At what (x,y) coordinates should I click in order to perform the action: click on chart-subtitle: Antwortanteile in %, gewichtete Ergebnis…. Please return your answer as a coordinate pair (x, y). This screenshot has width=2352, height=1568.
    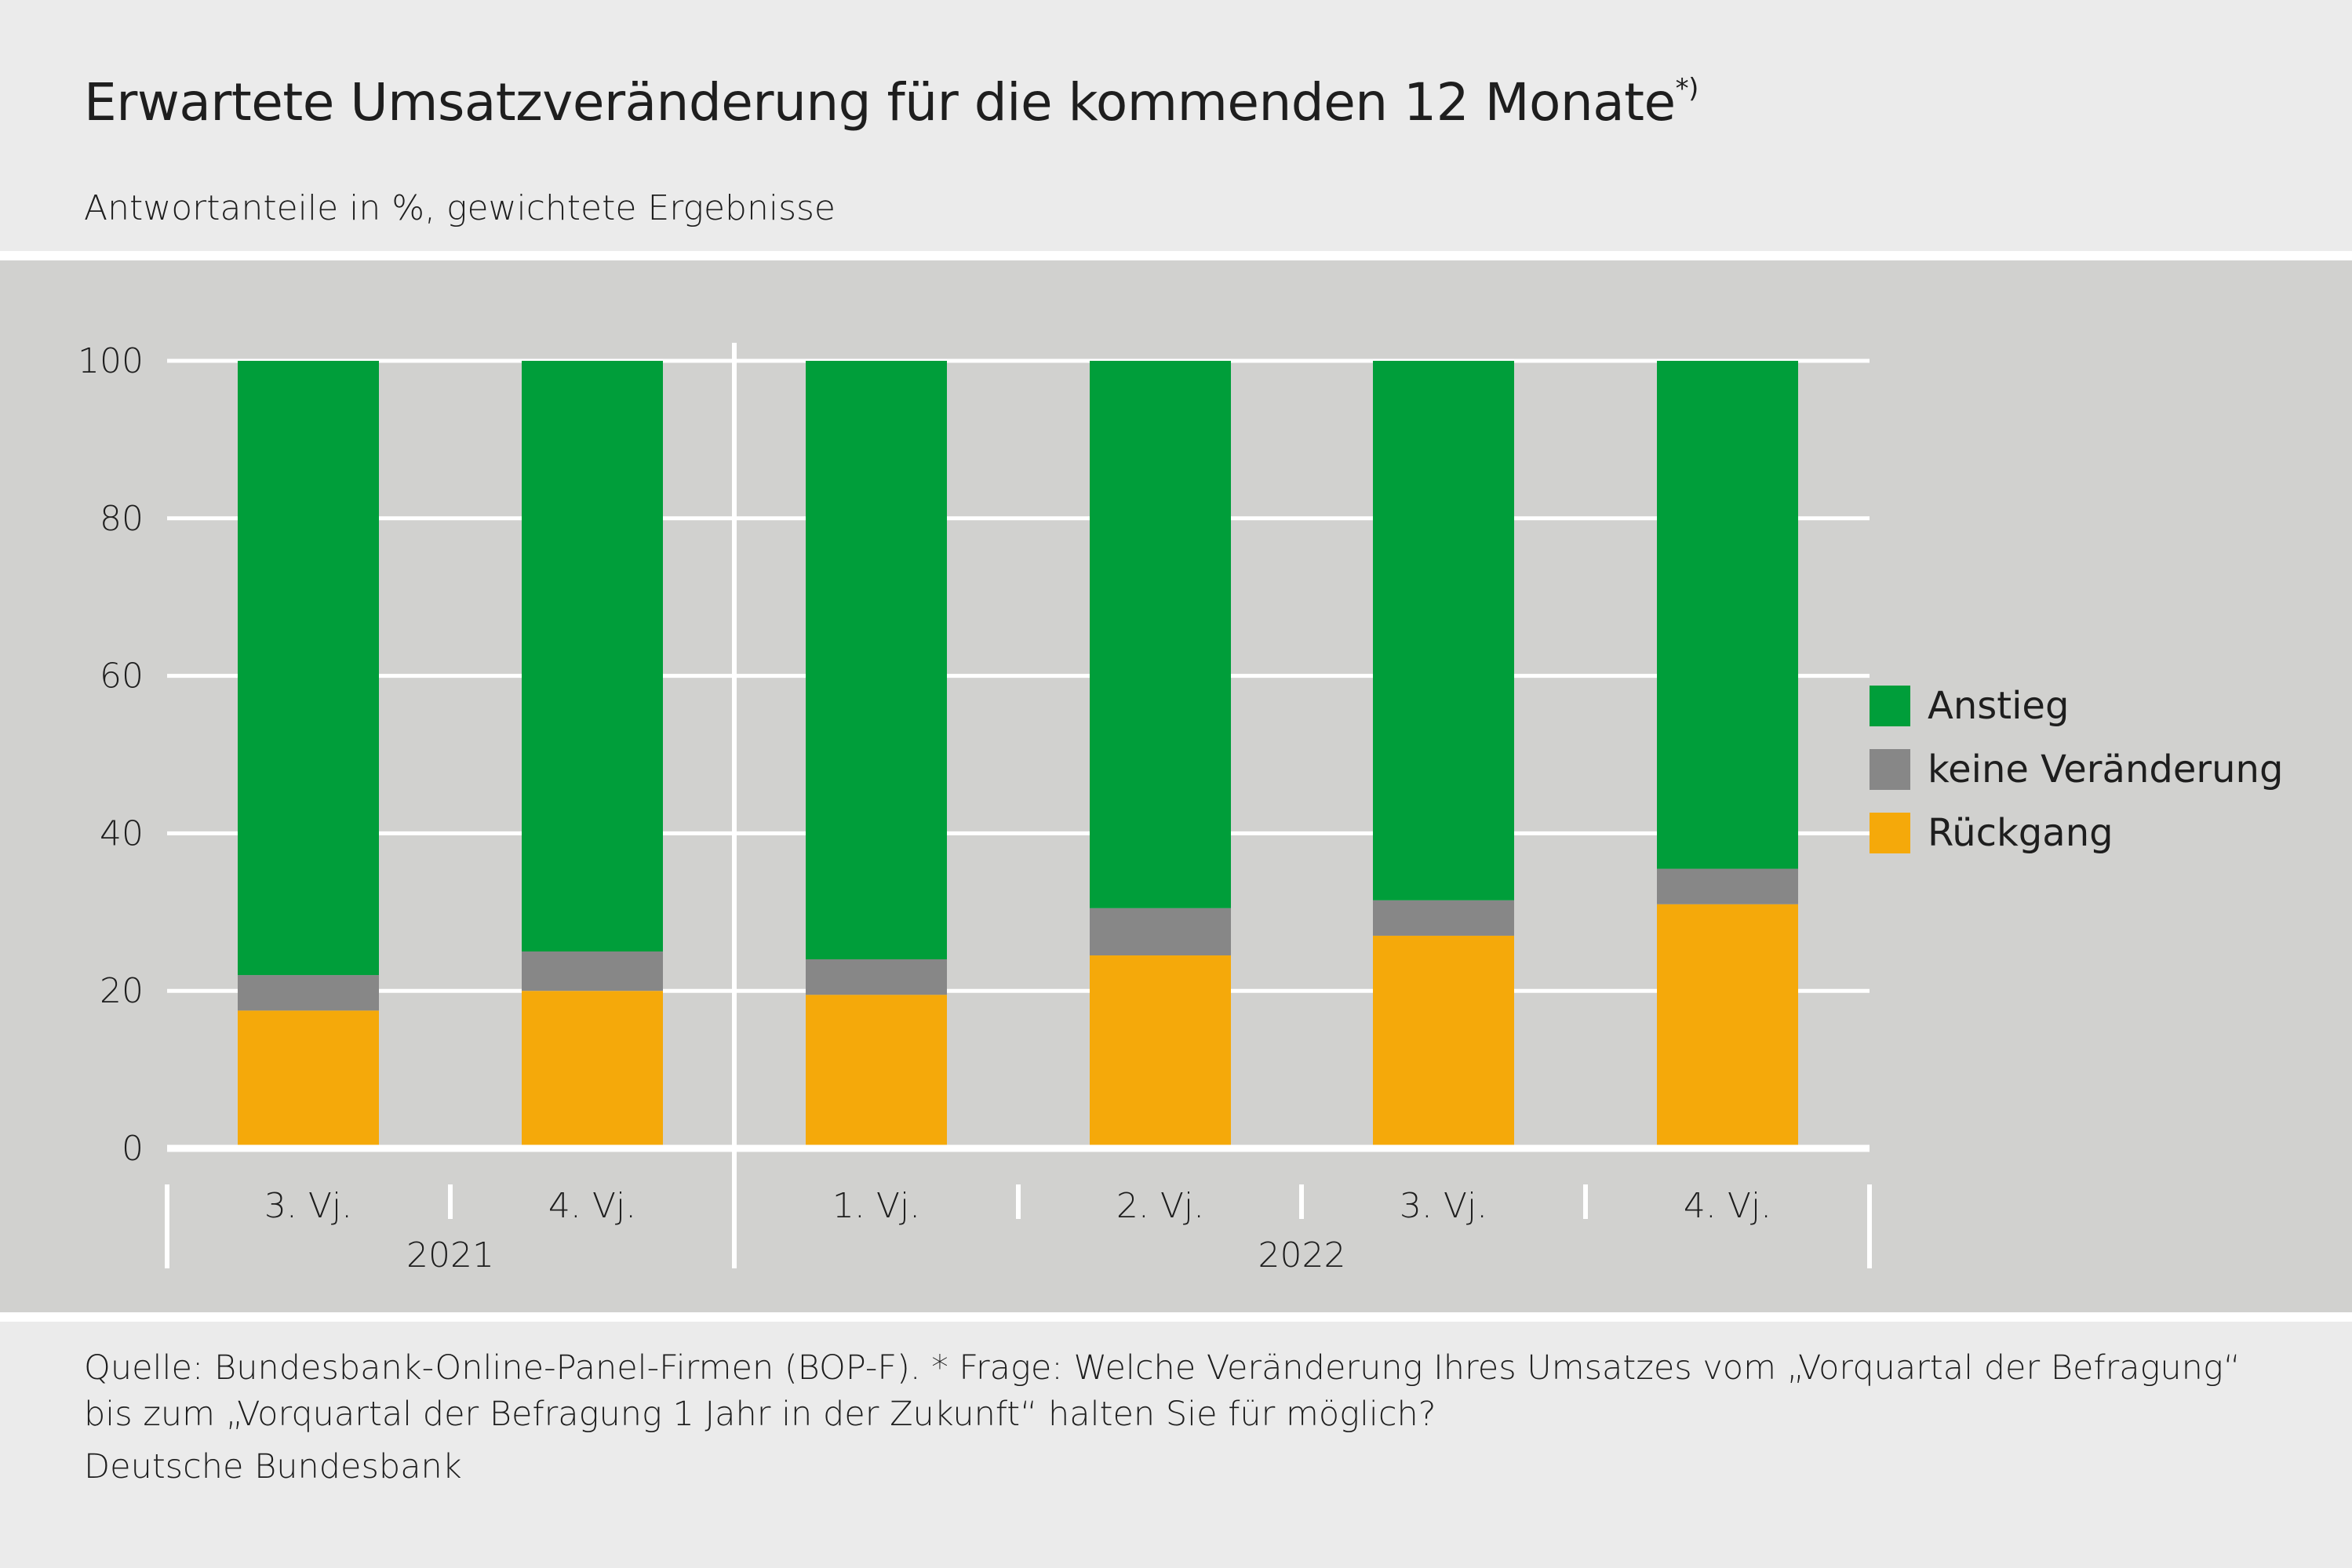
    Looking at the image, I should click on (460, 208).